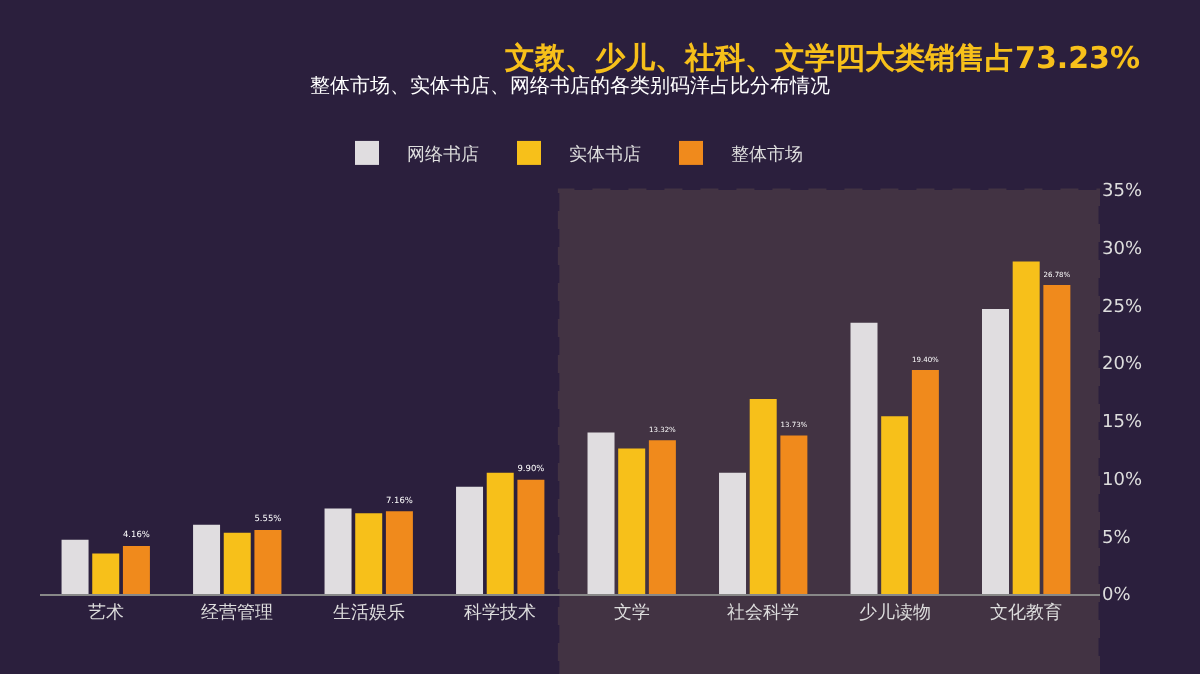  I want to click on legend-label: 网络书店, so click(443, 154).